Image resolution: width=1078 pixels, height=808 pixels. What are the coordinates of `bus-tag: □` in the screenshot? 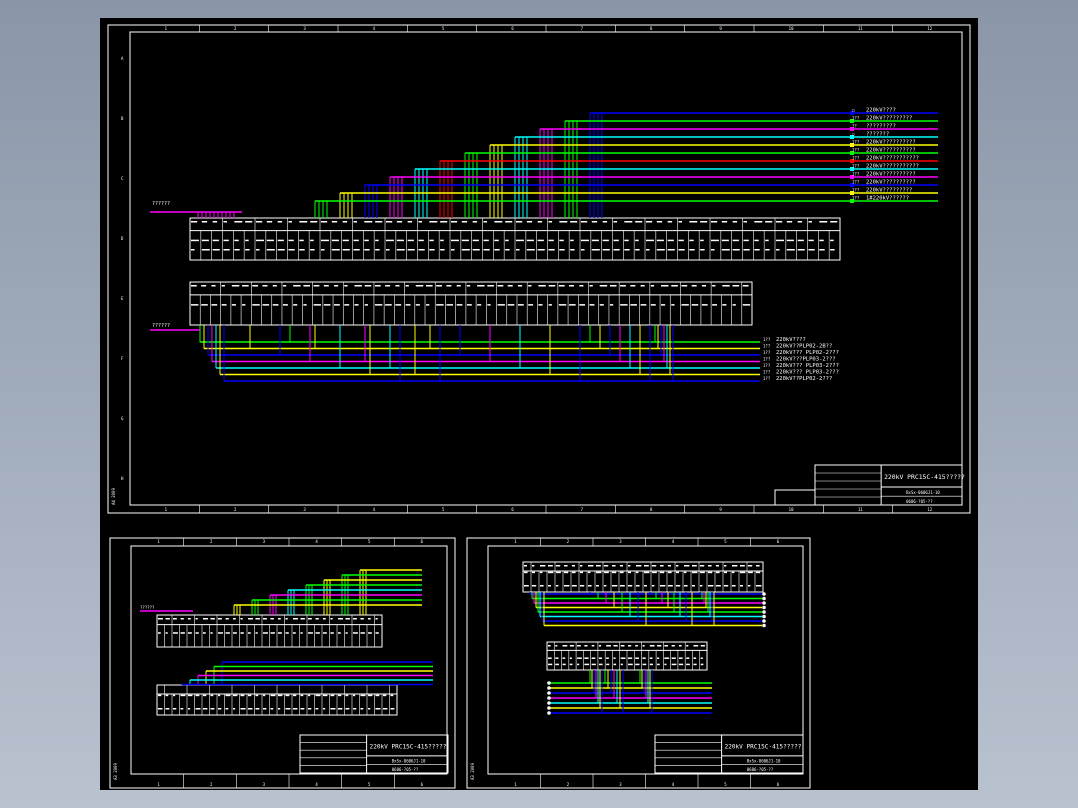 It's located at (853, 110).